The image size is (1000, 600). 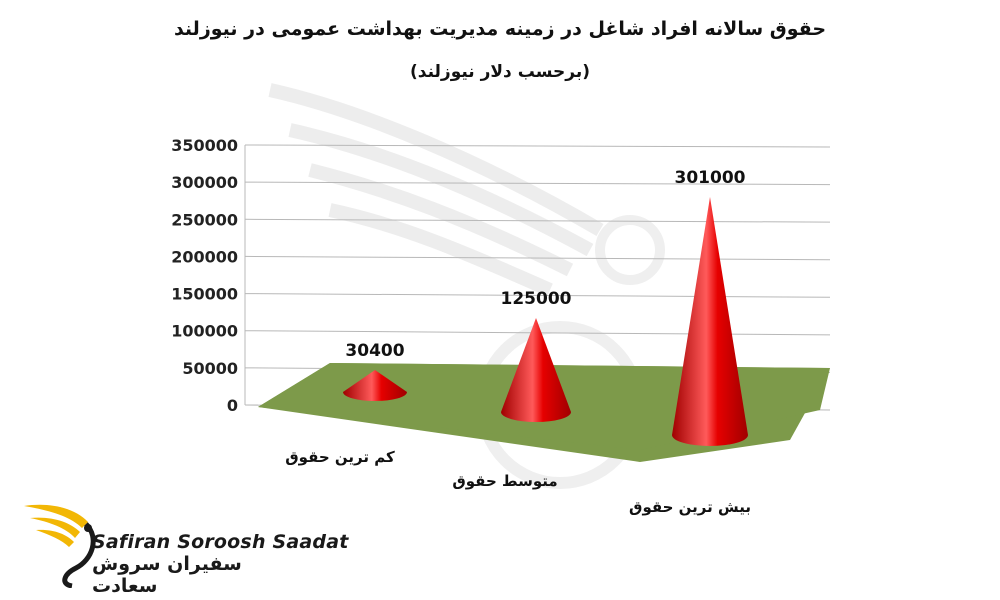 I want to click on data-label: 301000, so click(x=710, y=178).